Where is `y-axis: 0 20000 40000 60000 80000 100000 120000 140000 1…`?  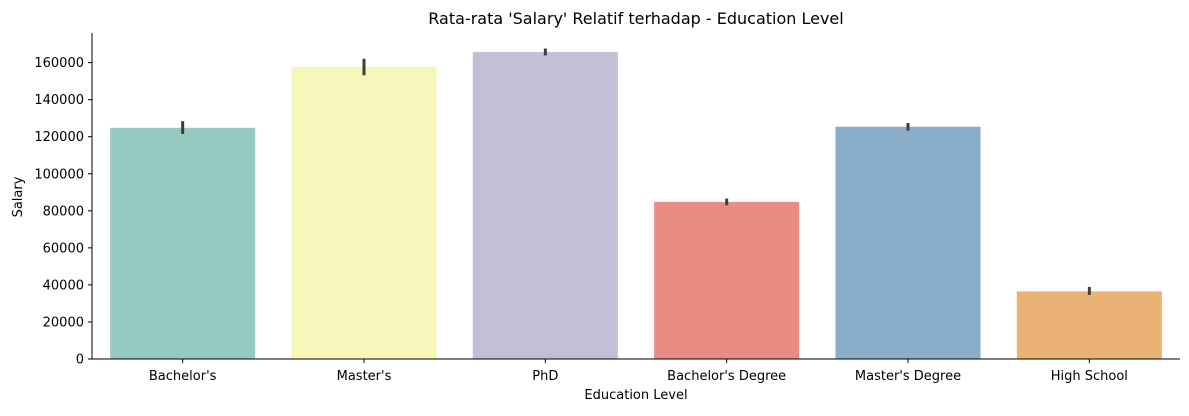 y-axis: 0 20000 40000 60000 80000 100000 120000 140000 1… is located at coordinates (63, 200).